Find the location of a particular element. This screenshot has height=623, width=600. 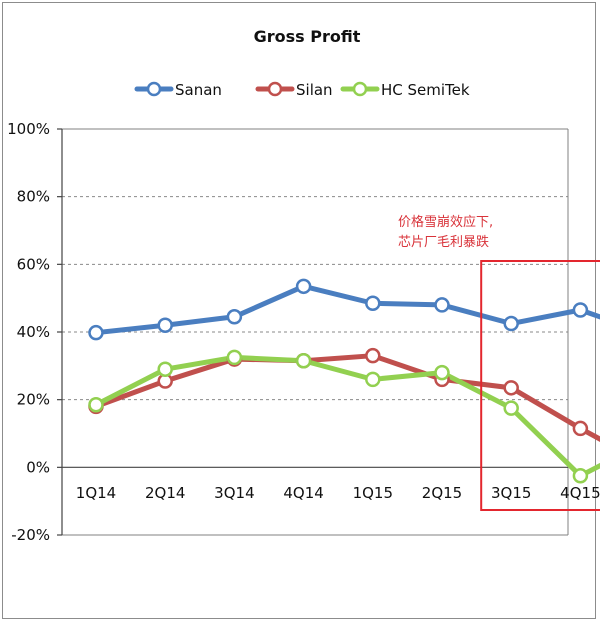

x-tick-label: 2Q15 is located at coordinates (442, 493).